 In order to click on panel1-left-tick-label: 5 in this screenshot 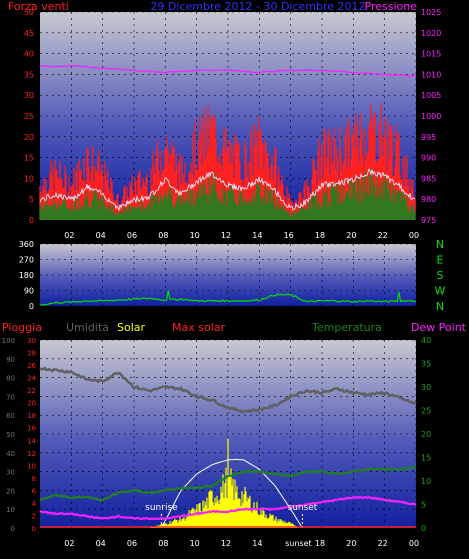, I will do `click(31, 199)`.